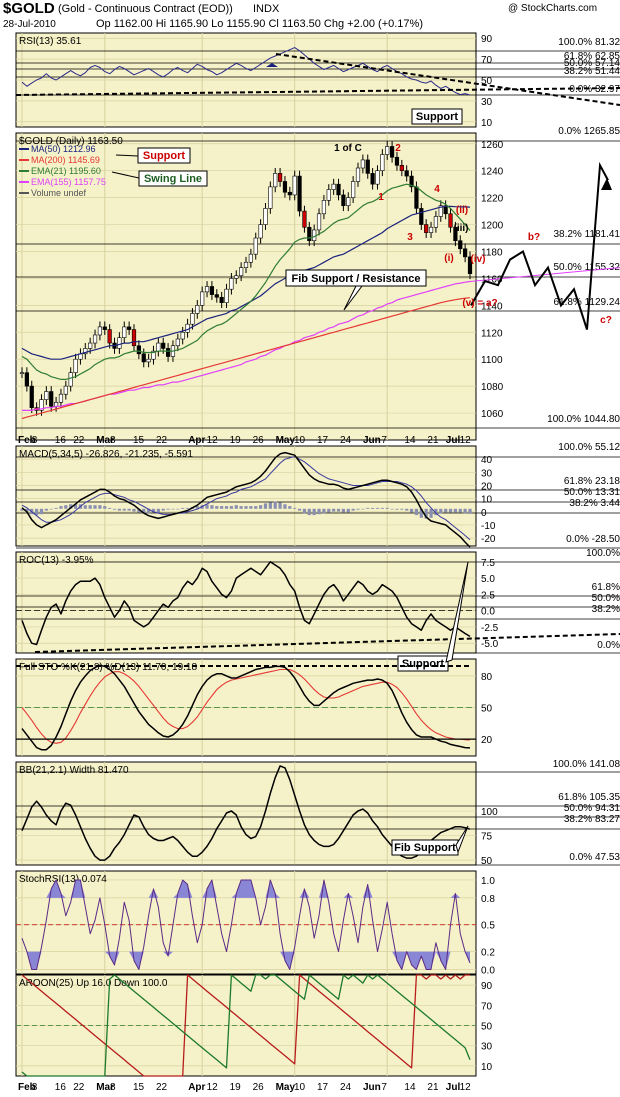 This screenshot has height=1097, width=620. I want to click on rsi-support-note: Support, so click(437, 117).